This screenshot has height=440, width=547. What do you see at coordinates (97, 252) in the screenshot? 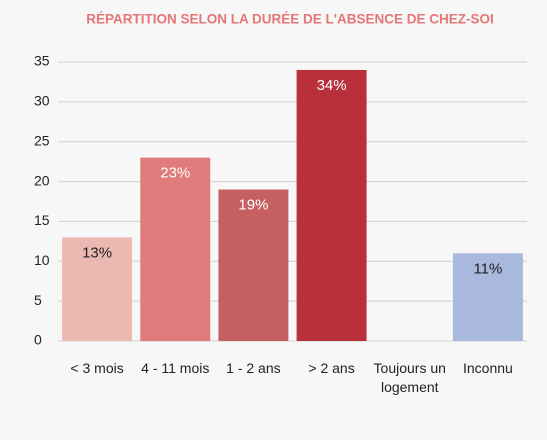
I see `data-label: 13%` at bounding box center [97, 252].